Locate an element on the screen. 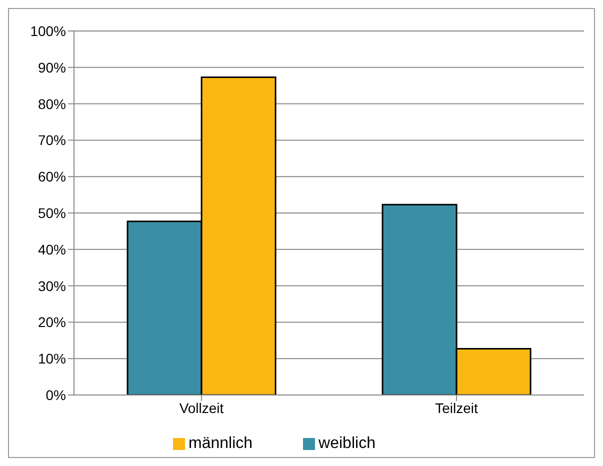 The image size is (603, 466). x-tick-label: Teilzeit is located at coordinates (456, 408).